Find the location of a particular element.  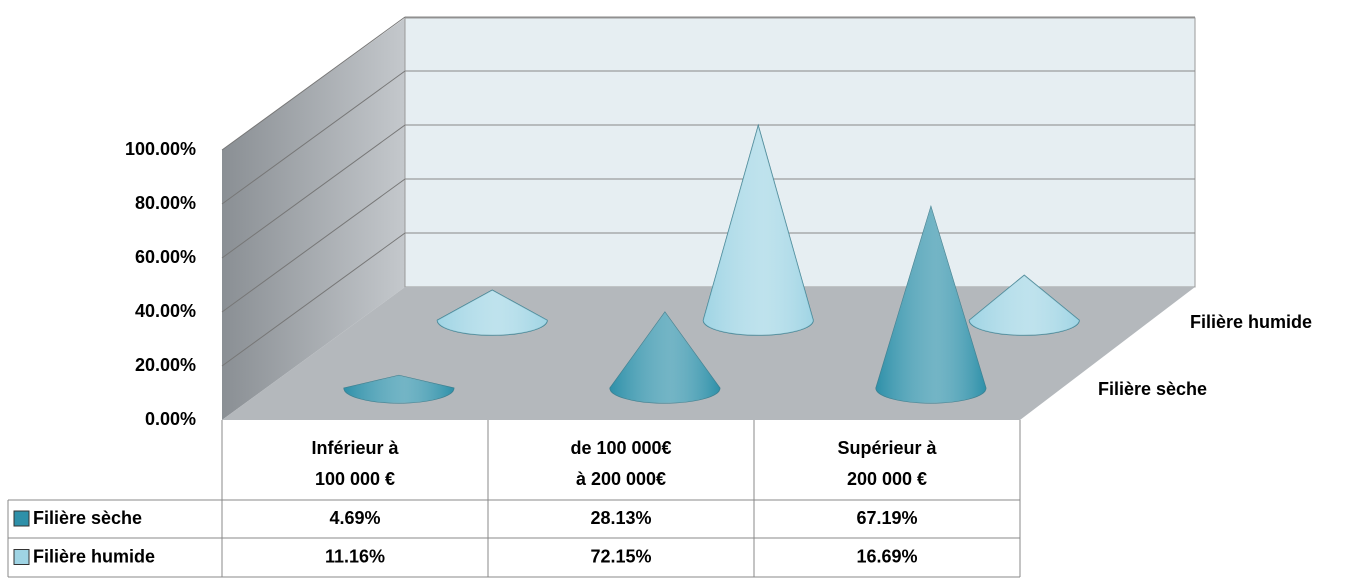

x-tick-label: 100 000 € is located at coordinates (355, 479).